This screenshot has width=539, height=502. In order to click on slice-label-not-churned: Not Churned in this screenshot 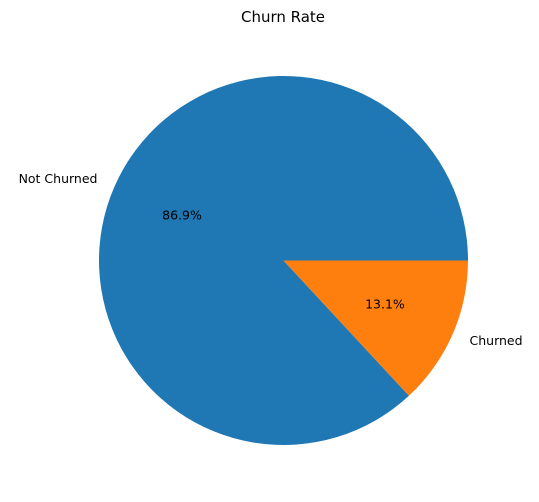, I will do `click(58, 178)`.